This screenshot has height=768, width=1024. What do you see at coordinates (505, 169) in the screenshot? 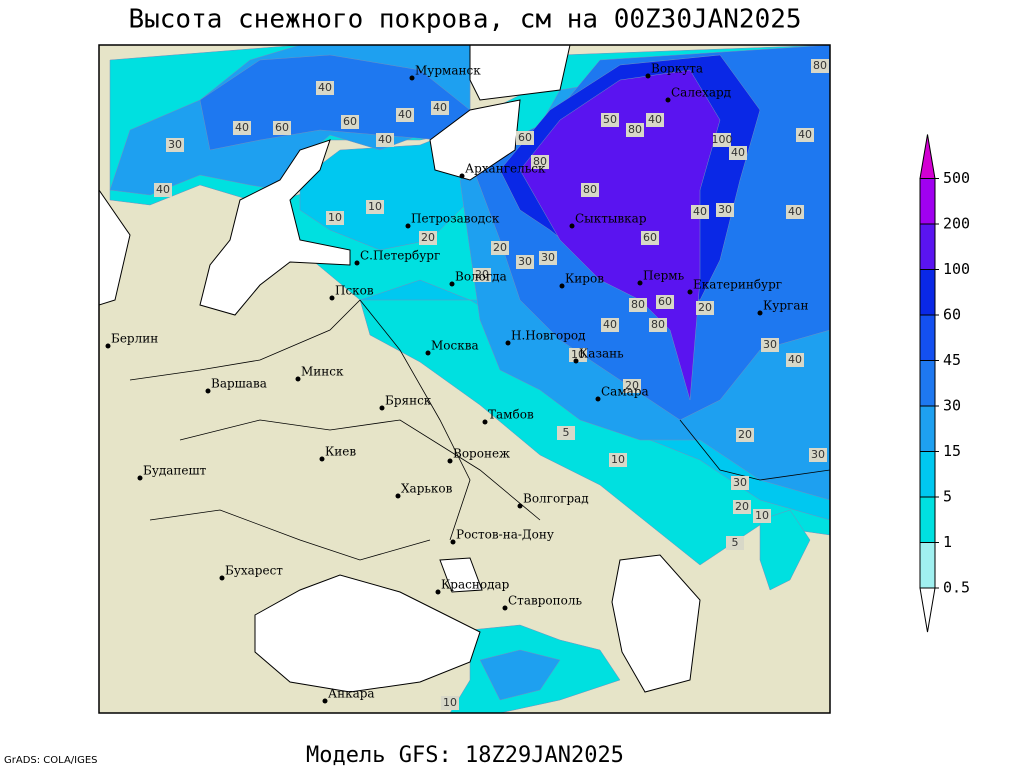
I see `city-label: Архангельск` at bounding box center [505, 169].